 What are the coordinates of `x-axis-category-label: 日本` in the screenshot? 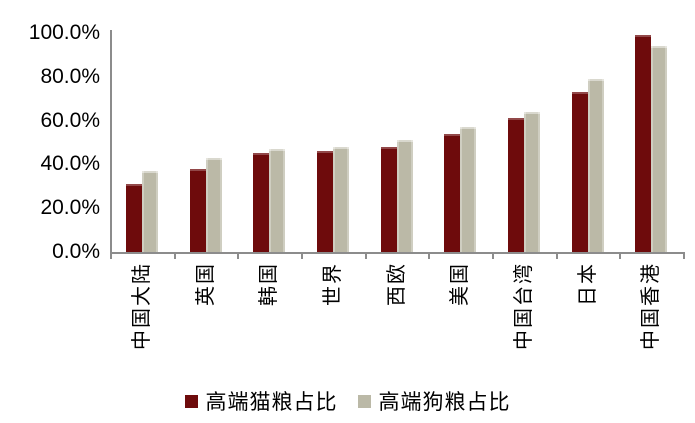 It's located at (587, 284).